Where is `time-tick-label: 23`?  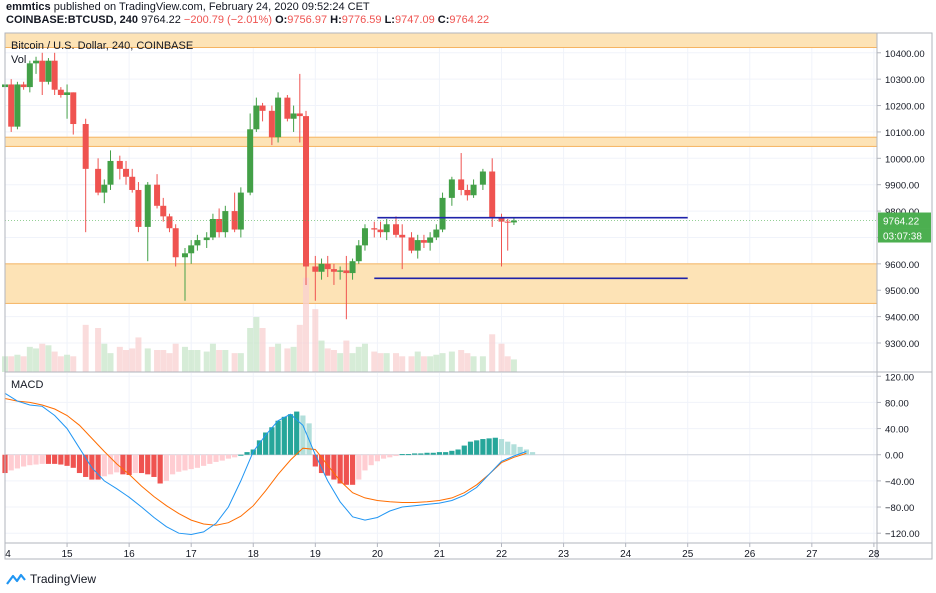
time-tick-label: 23 is located at coordinates (564, 554).